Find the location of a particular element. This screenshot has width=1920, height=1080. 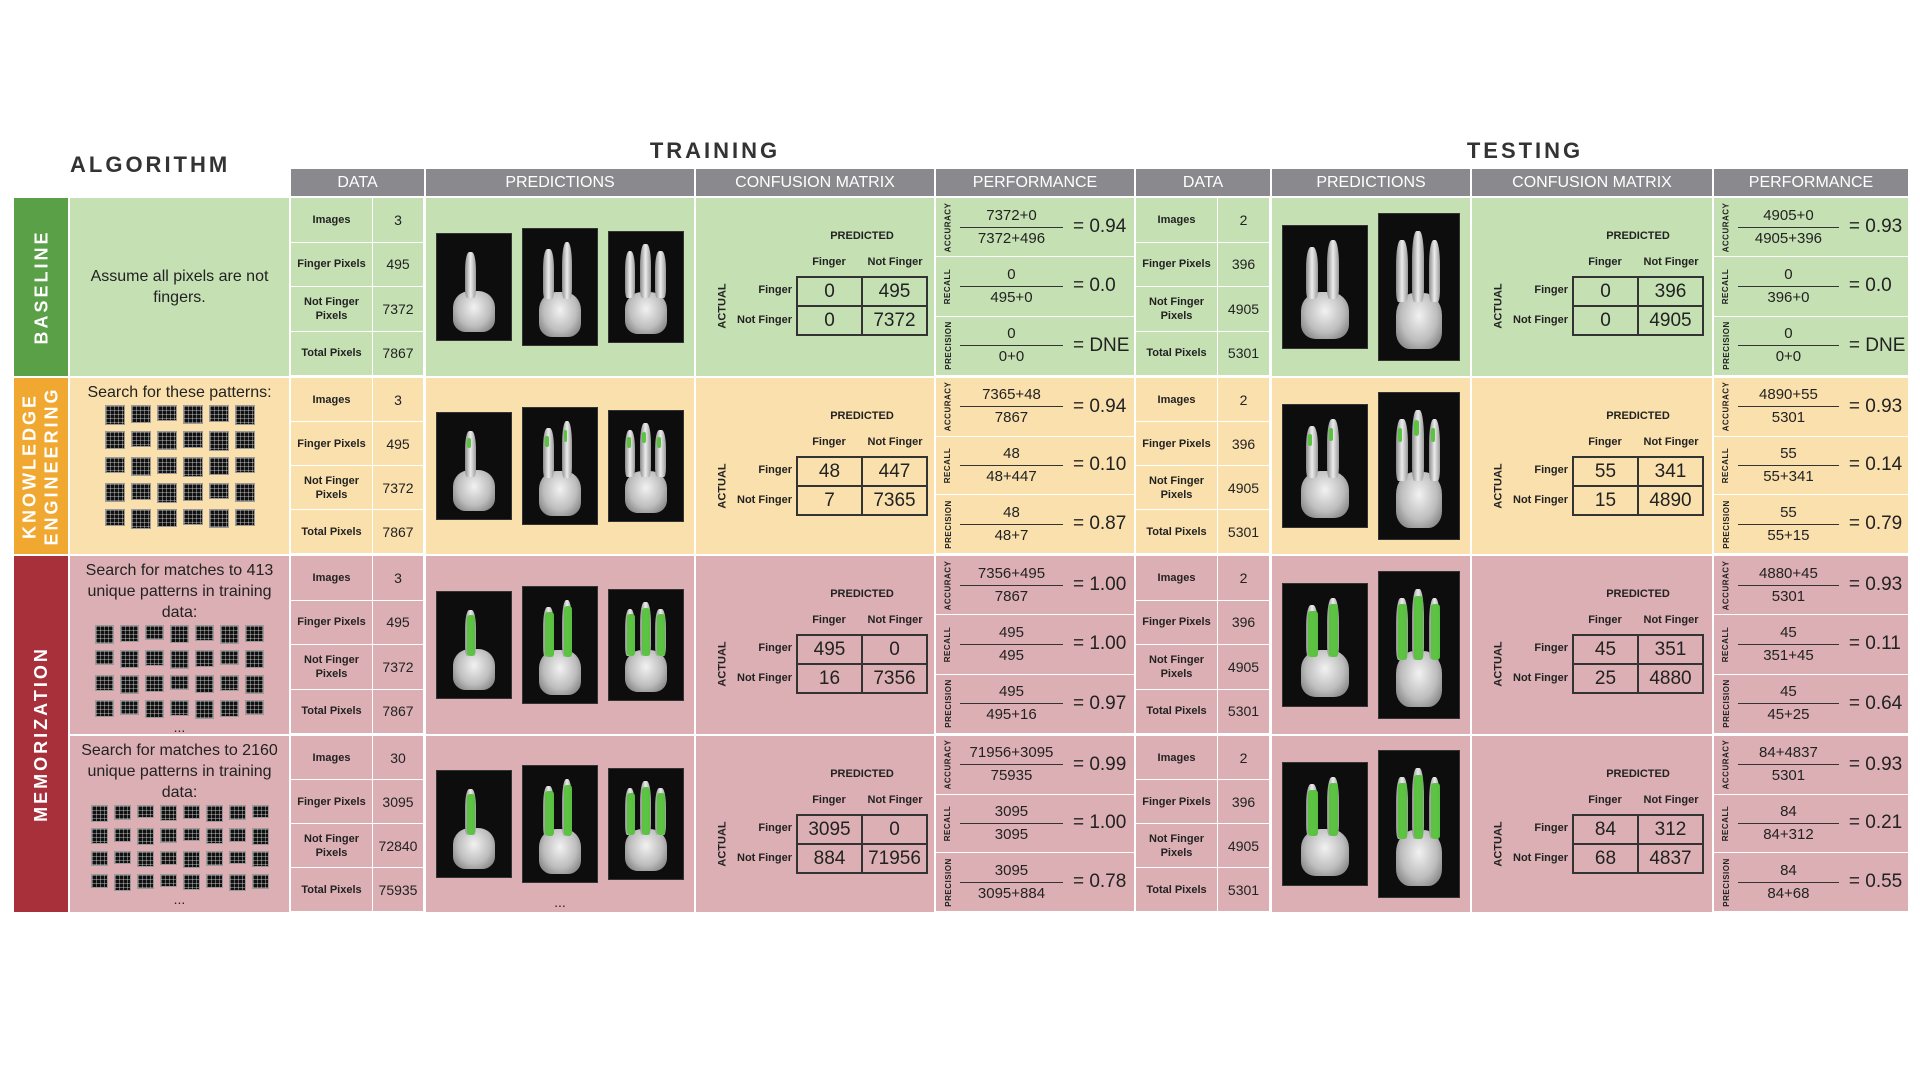

test-predictions-memo2 is located at coordinates (1371, 824).